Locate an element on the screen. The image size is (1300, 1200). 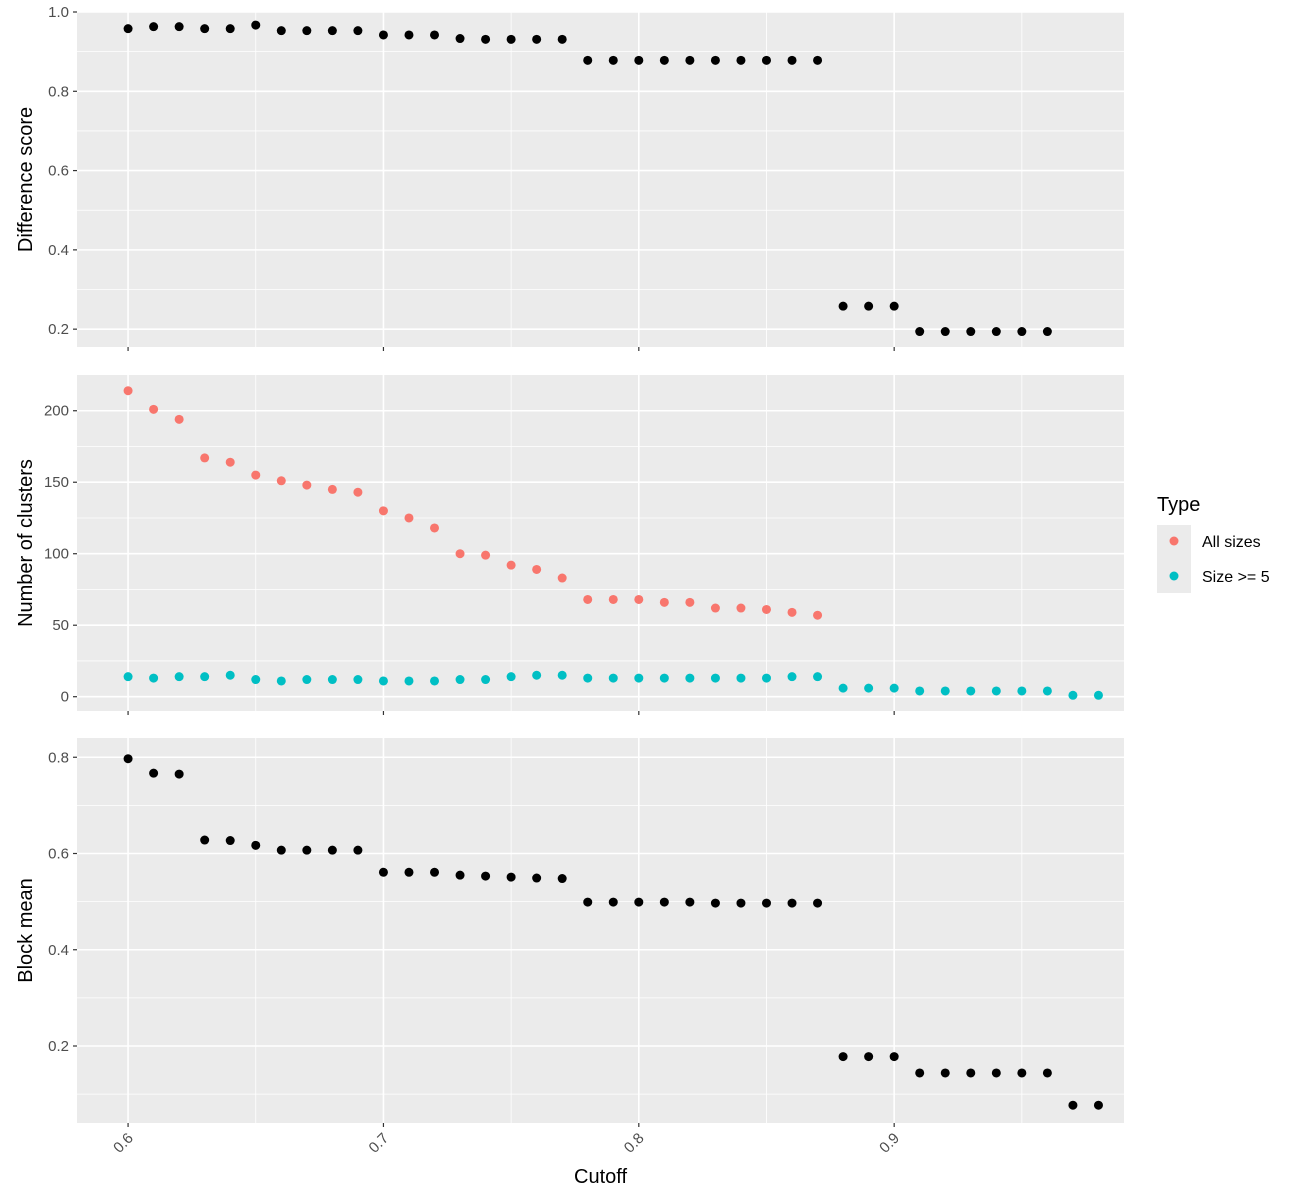
y-tick-label: 200 is located at coordinates (56, 411).